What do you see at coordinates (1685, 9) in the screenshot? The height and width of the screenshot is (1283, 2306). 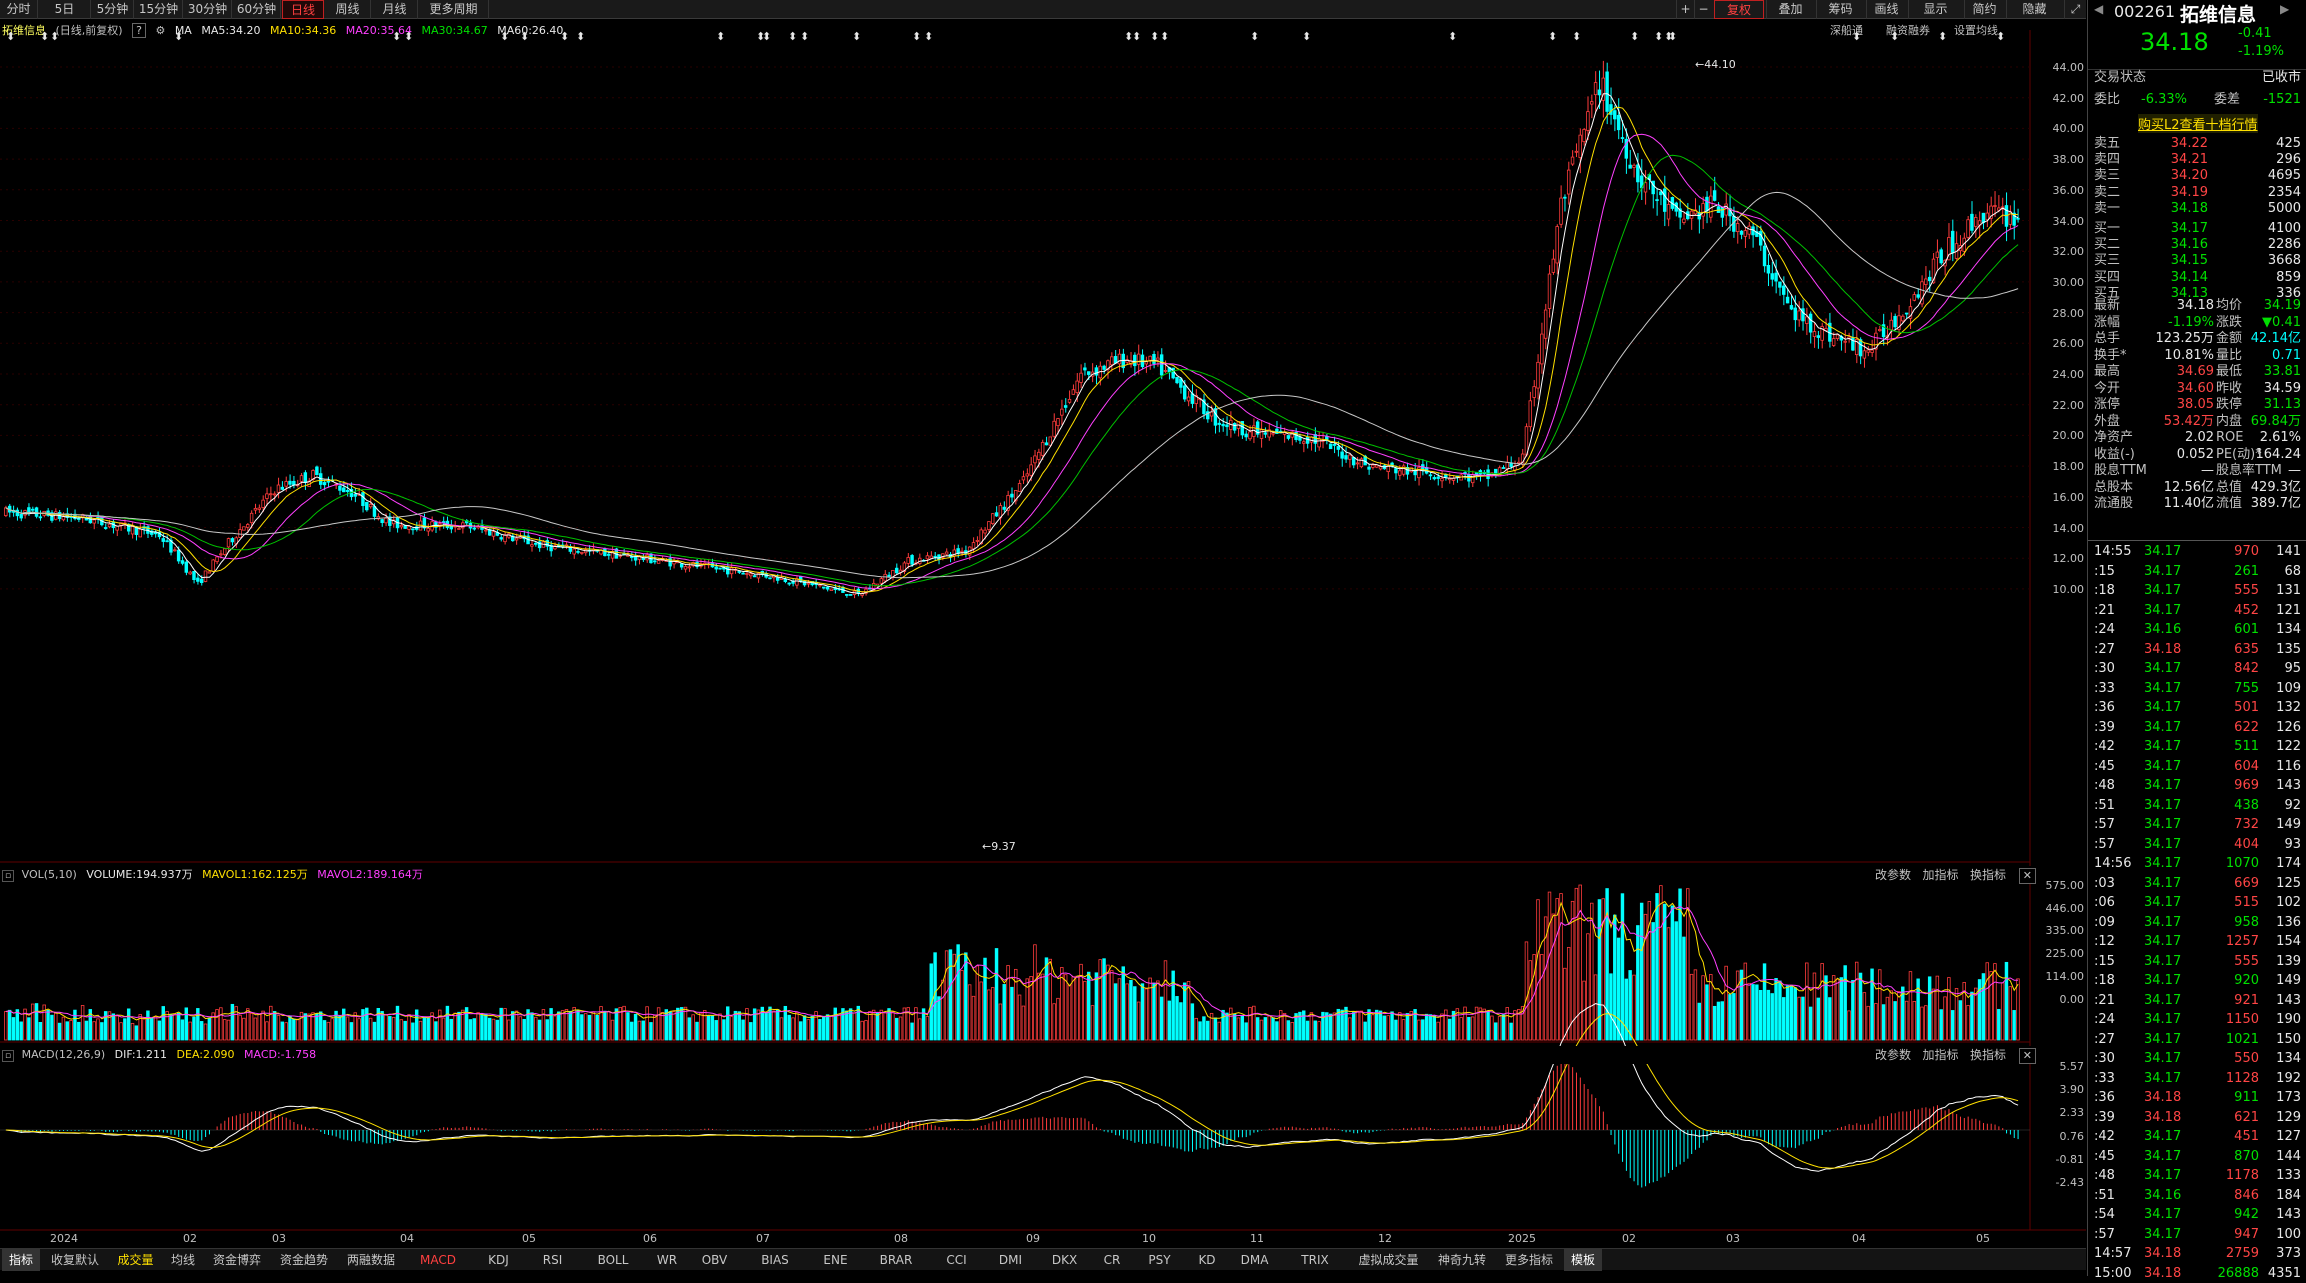 I see `zoom-in-icon: +` at bounding box center [1685, 9].